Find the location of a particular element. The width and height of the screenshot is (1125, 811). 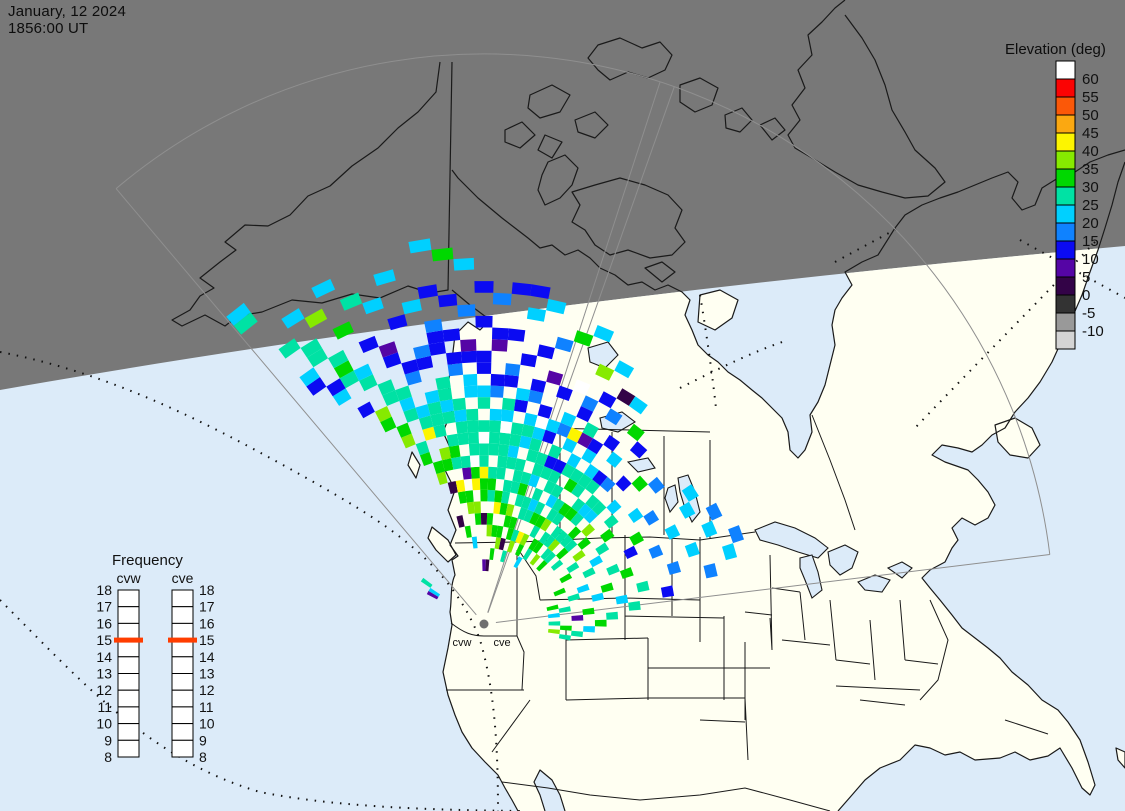

frequency-marker-cve is located at coordinates (182, 640).